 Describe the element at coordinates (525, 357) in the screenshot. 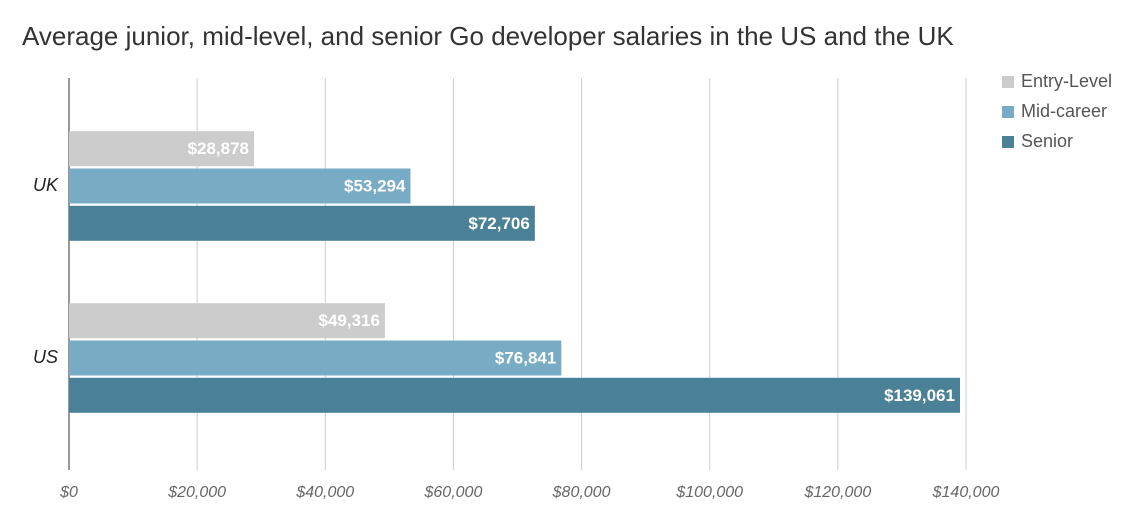

I see `value-label: $76,841` at that location.